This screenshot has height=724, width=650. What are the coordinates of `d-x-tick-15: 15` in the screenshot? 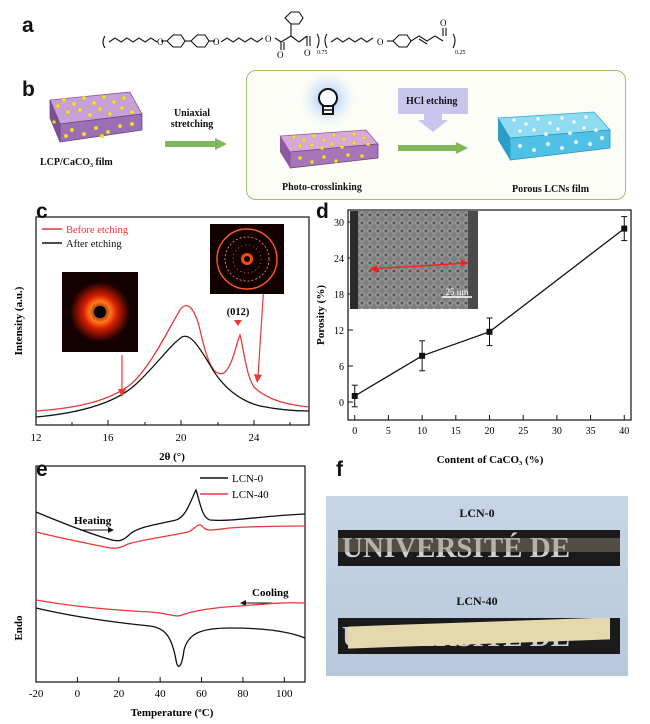 It's located at (456, 431).